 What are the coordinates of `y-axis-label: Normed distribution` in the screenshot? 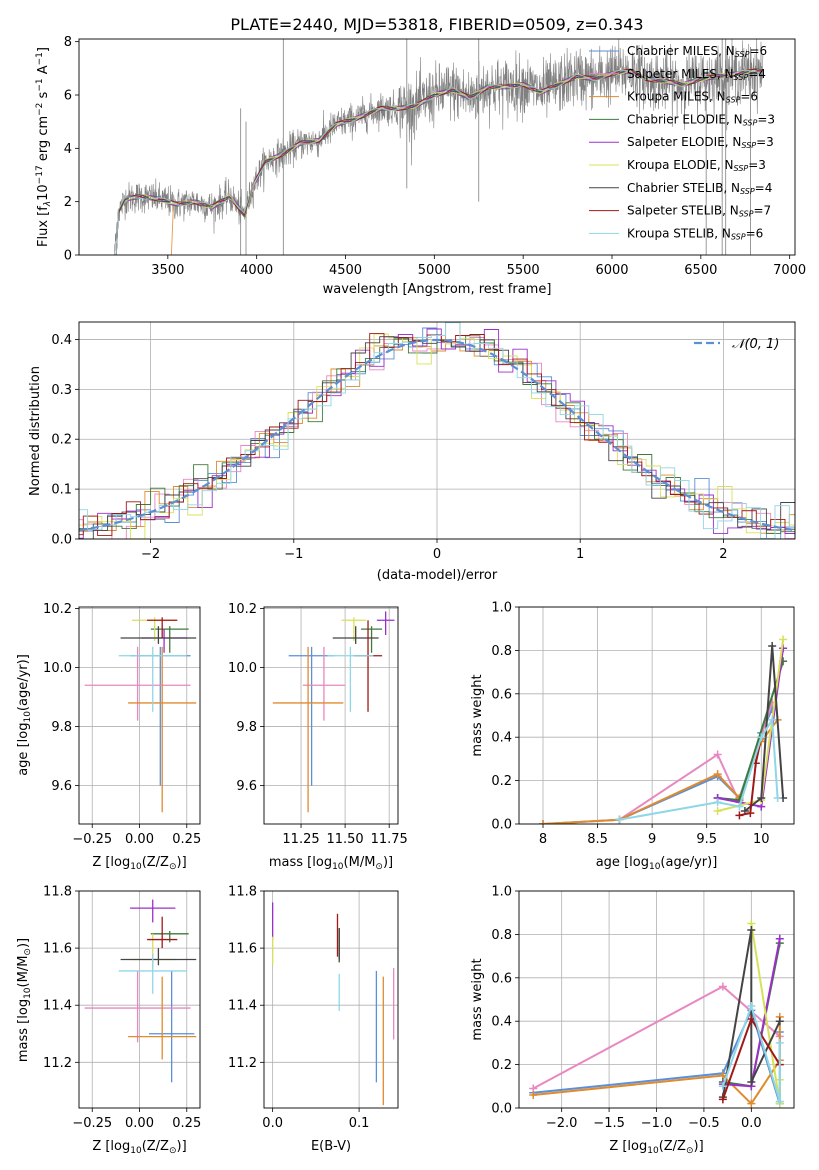 It's located at (35, 431).